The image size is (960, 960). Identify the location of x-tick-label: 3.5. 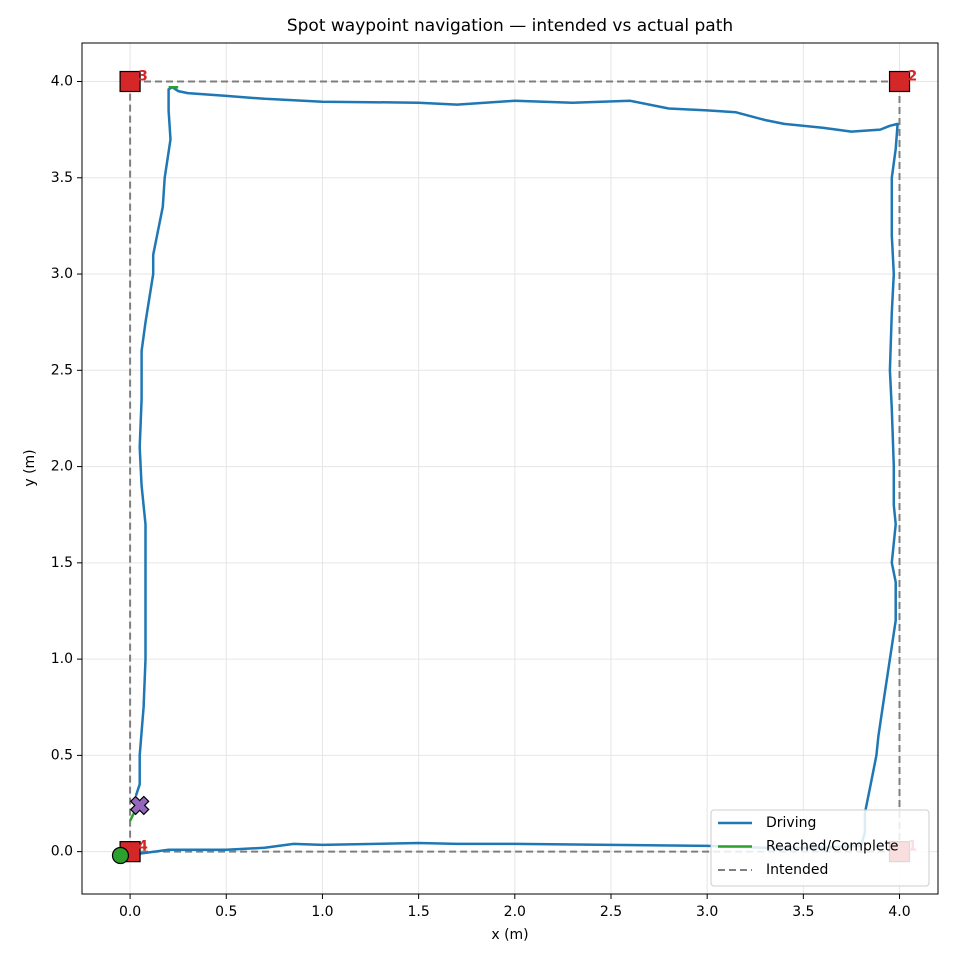
(803, 912).